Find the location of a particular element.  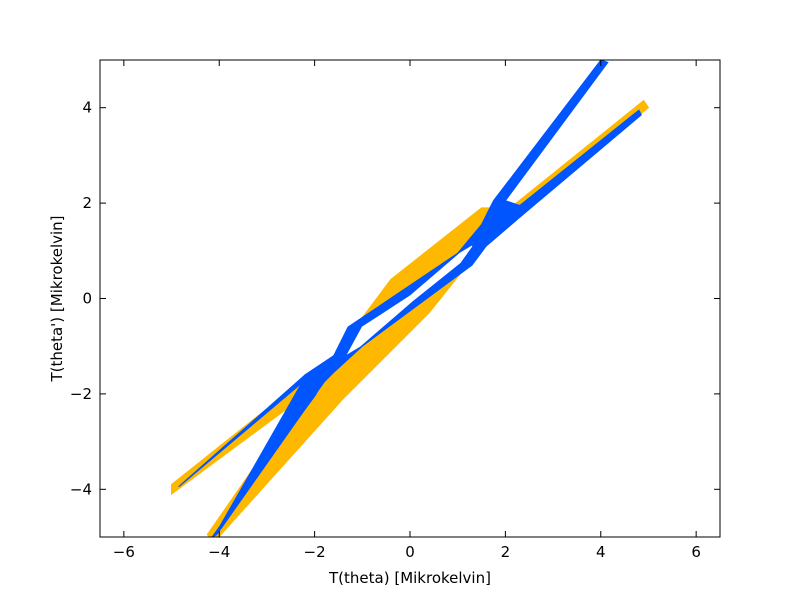

contour-center is located at coordinates (409, 300).